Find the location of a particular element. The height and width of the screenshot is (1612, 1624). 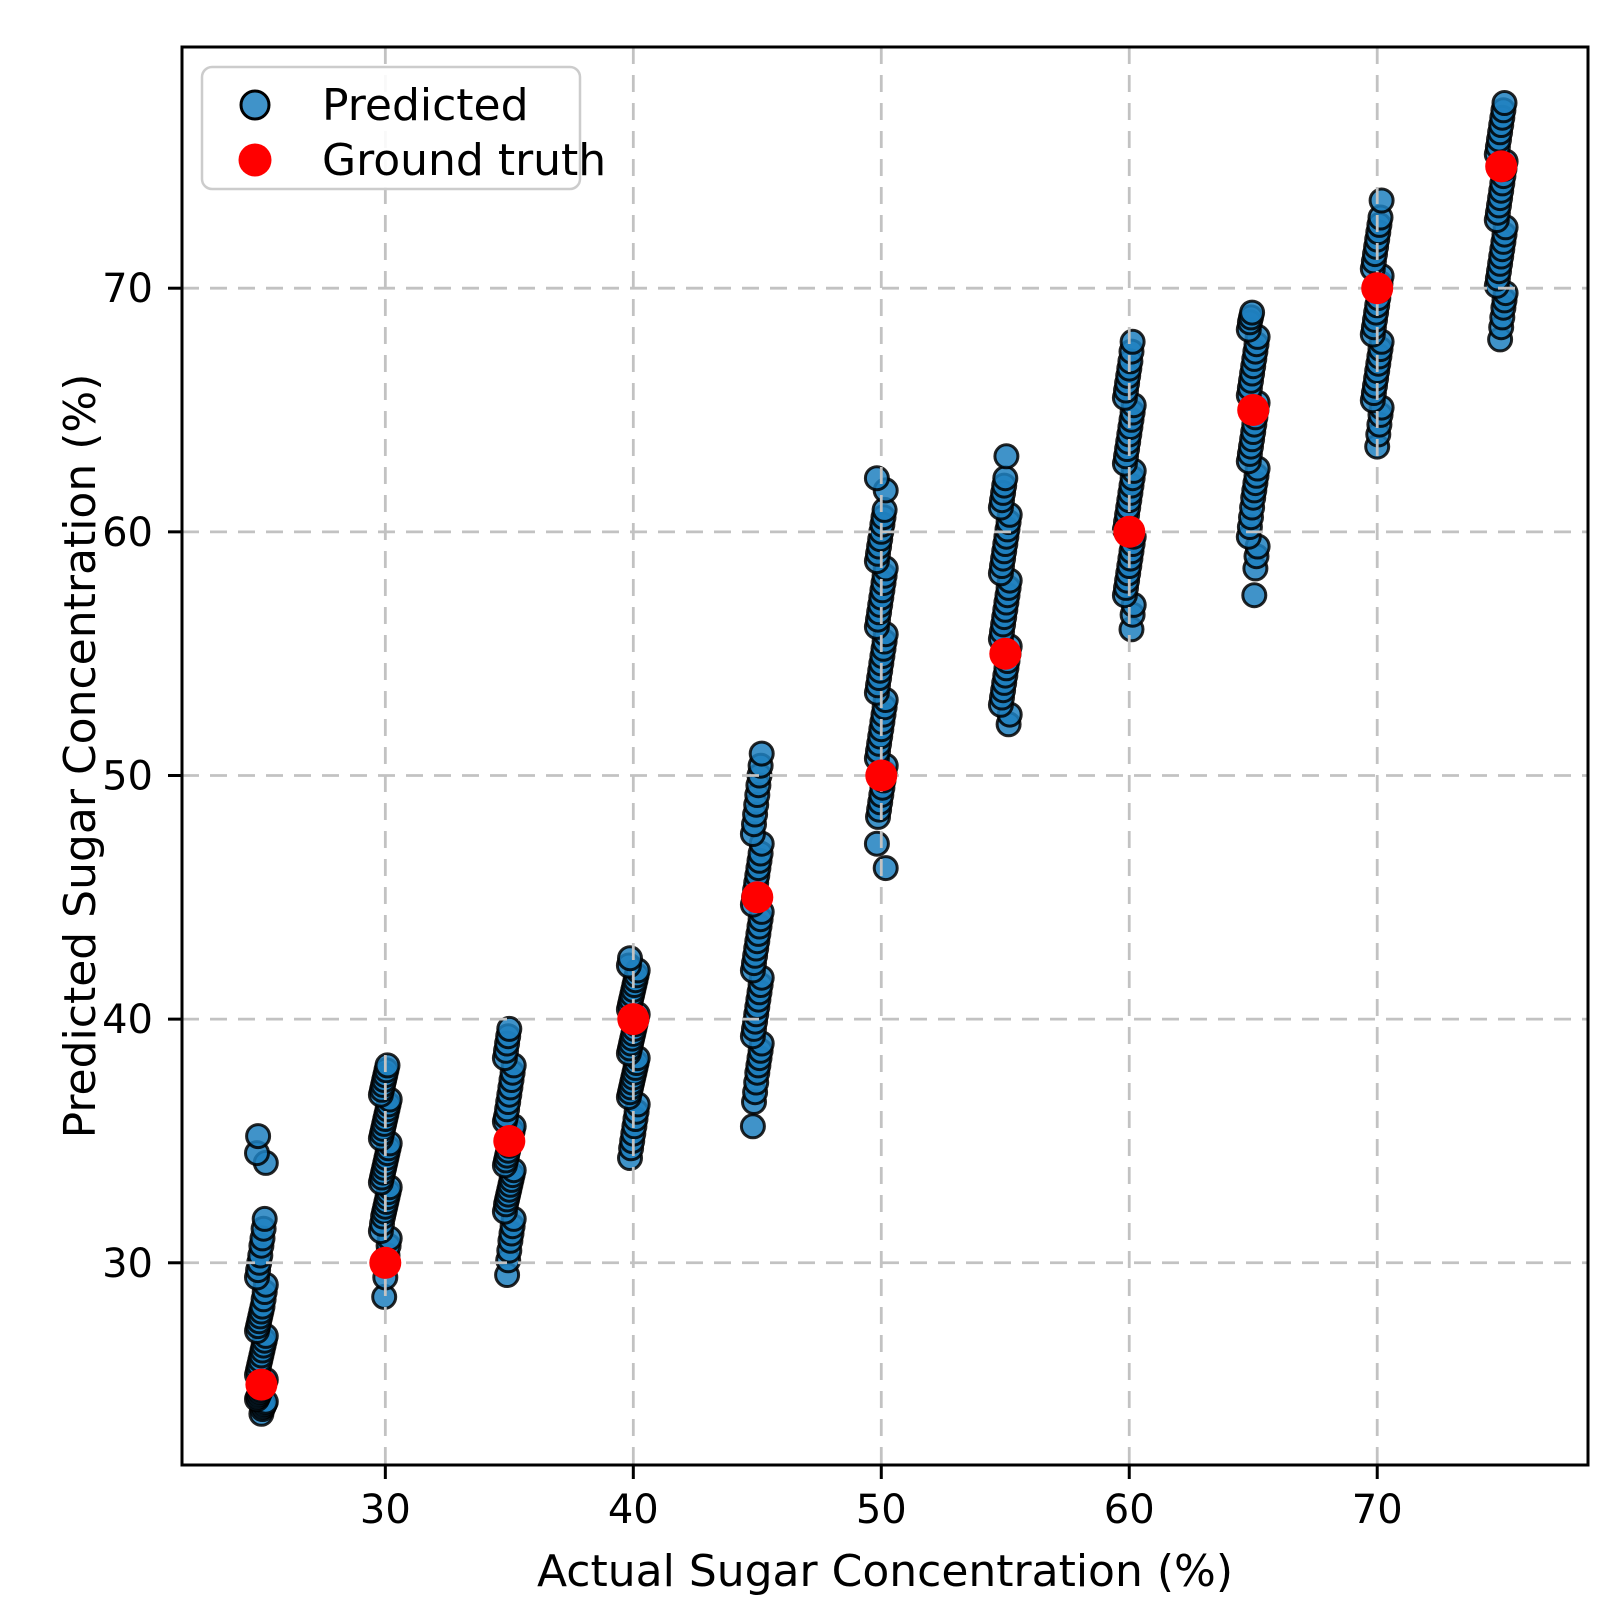

x-tick-label: 30 is located at coordinates (385, 1510).